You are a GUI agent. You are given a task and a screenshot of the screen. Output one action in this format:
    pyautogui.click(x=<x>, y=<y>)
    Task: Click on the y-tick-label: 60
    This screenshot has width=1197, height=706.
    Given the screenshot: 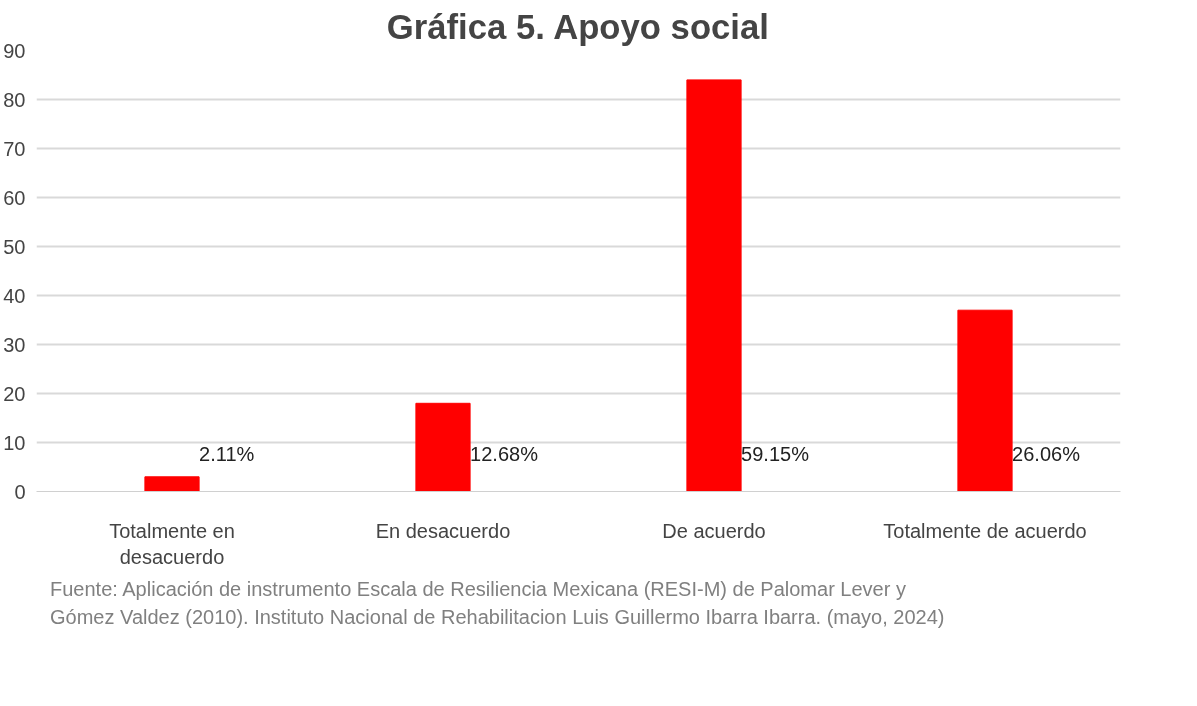 What is the action you would take?
    pyautogui.click(x=14, y=197)
    